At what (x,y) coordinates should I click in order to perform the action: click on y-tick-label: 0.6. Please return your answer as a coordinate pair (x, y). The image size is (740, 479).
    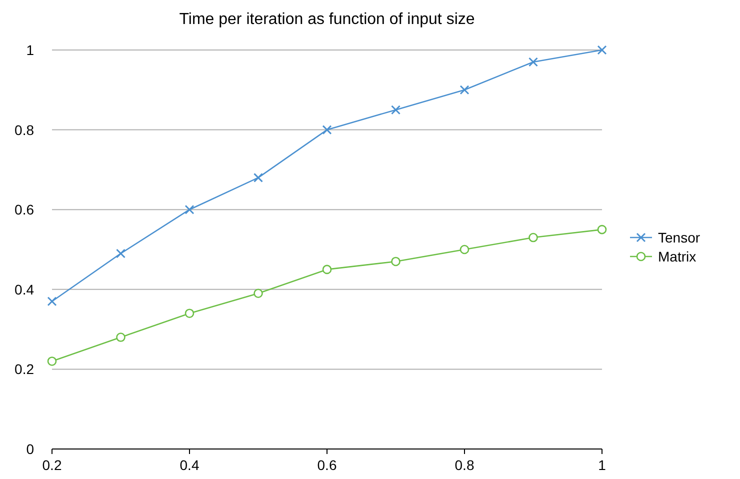
    Looking at the image, I should click on (24, 210).